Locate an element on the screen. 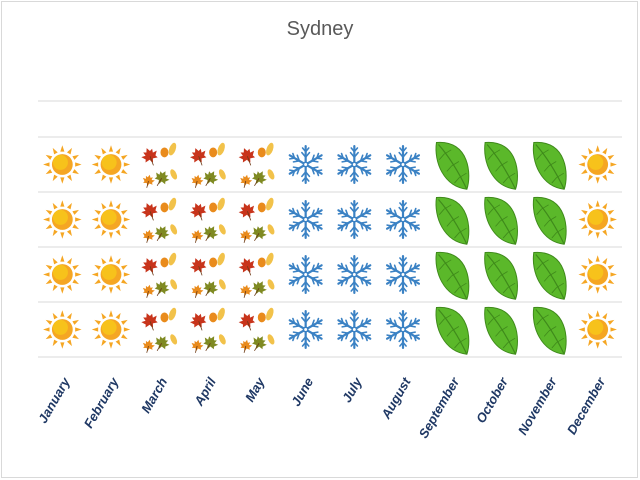  month-label-may: May is located at coordinates (255, 389).